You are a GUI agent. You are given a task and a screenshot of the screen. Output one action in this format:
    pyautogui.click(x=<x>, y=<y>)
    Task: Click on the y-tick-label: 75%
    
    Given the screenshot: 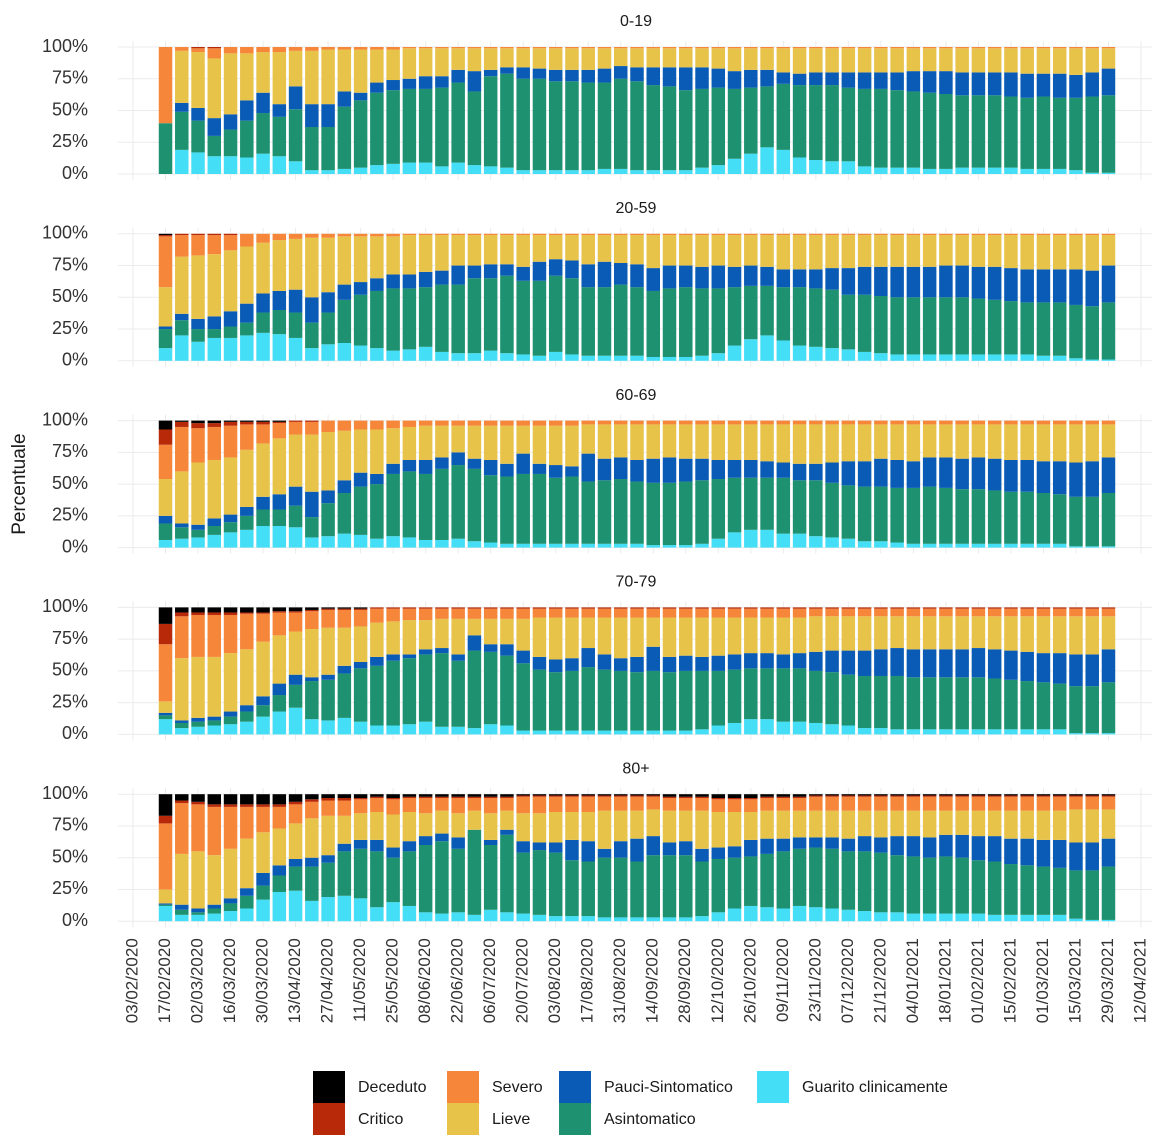 What is the action you would take?
    pyautogui.click(x=70, y=825)
    